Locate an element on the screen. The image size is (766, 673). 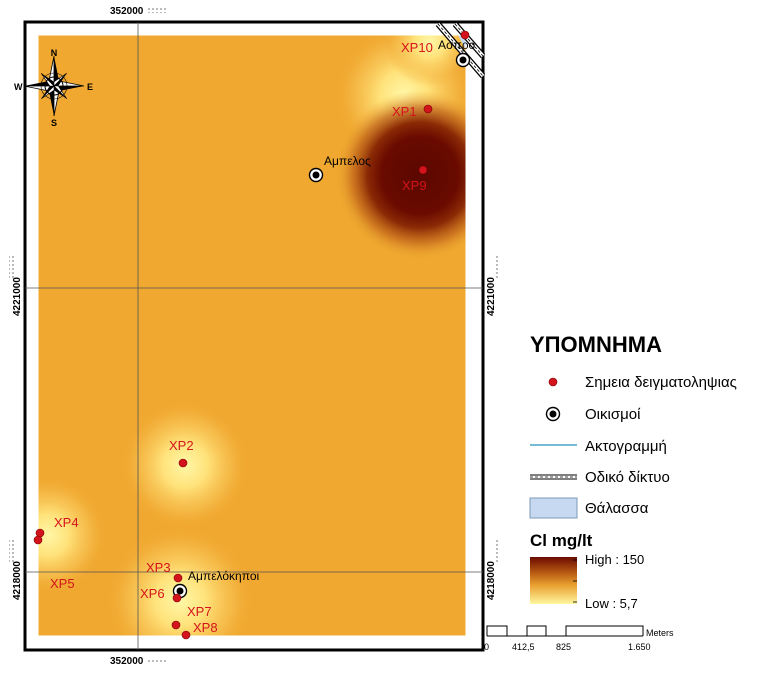
sample-label: XP1 is located at coordinates (404, 111).